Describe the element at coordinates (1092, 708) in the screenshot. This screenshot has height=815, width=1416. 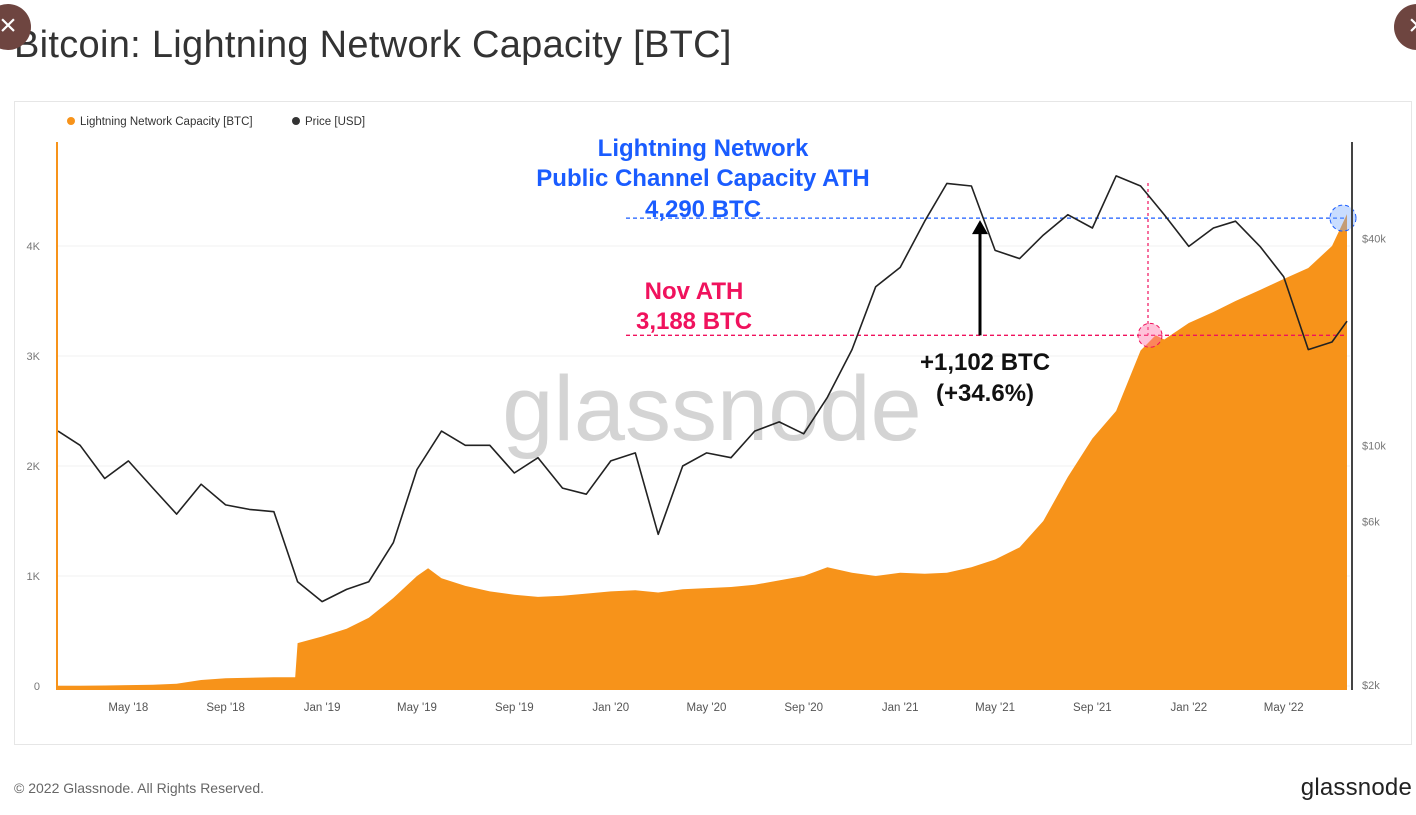
I see `x-tick-label: Sep '21` at that location.